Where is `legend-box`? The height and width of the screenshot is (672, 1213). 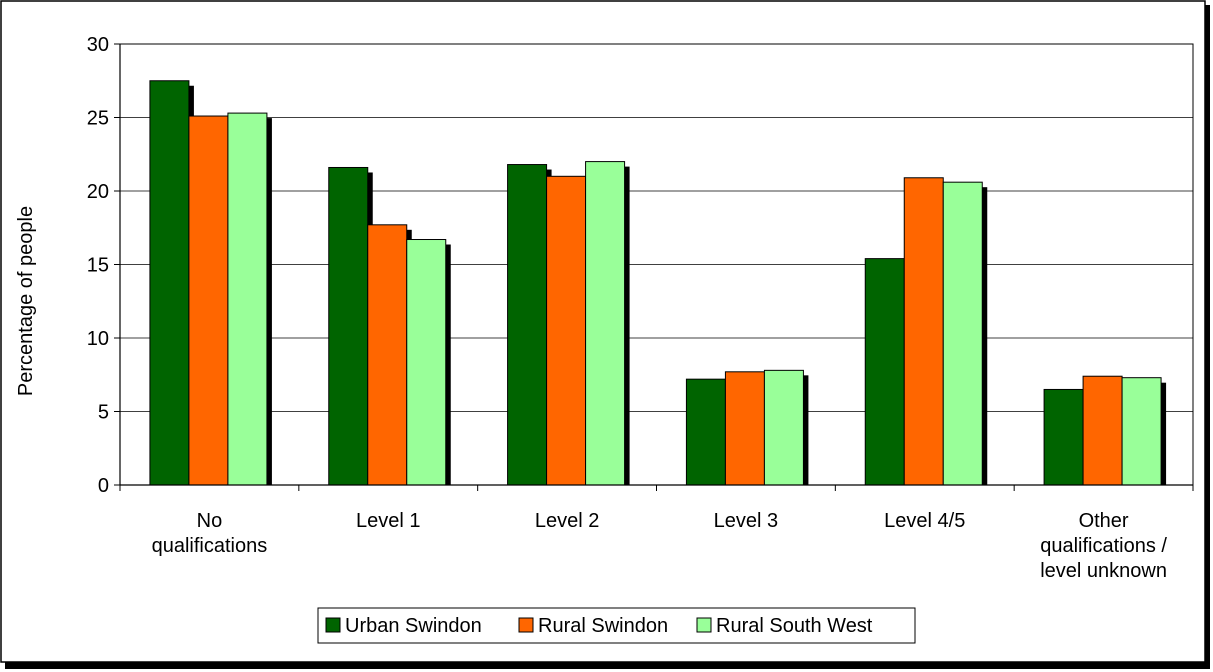 legend-box is located at coordinates (616, 625).